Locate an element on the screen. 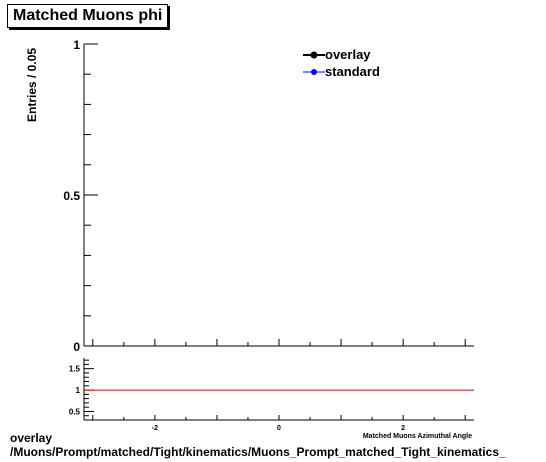  caption-line-1: overlay is located at coordinates (31, 438).